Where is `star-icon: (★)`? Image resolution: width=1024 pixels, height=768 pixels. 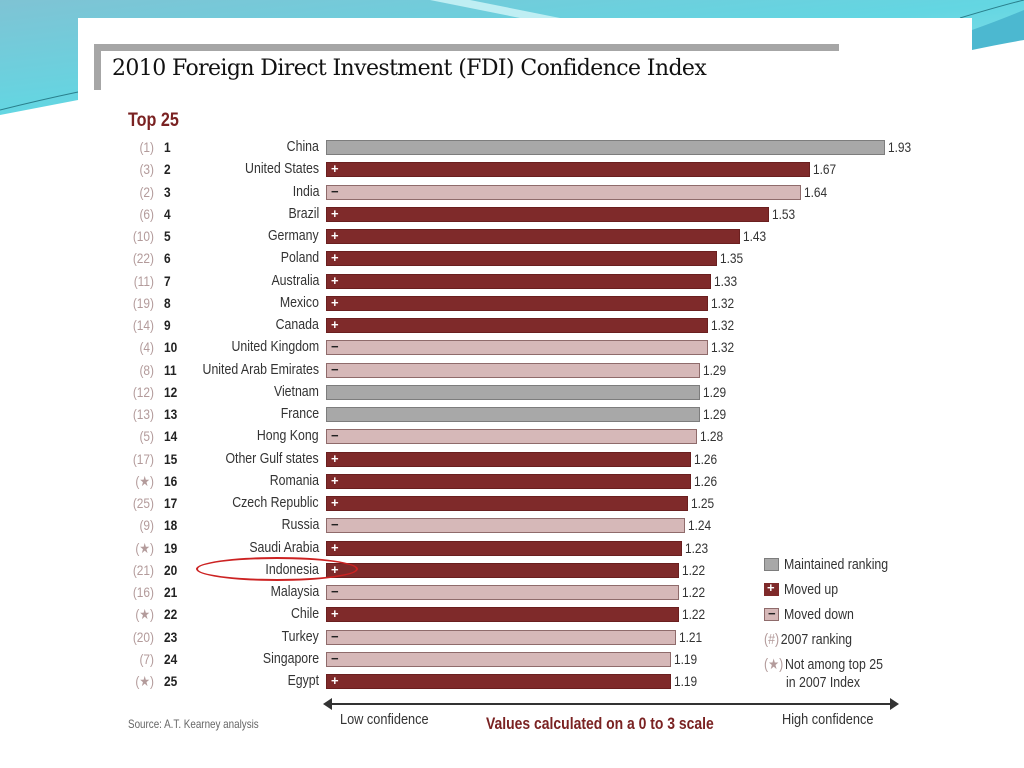
star-icon: (★) is located at coordinates (774, 665).